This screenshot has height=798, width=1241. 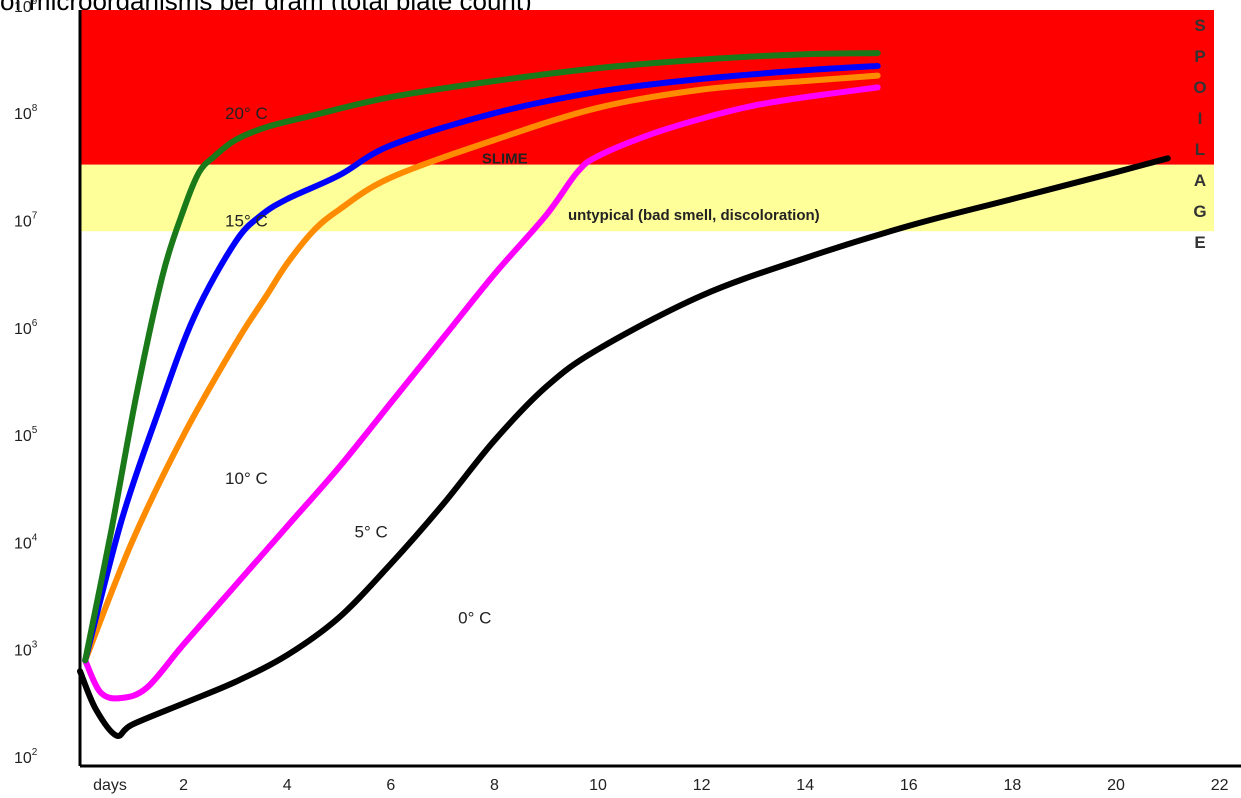 I want to click on x-tick-label: 6, so click(x=390, y=785).